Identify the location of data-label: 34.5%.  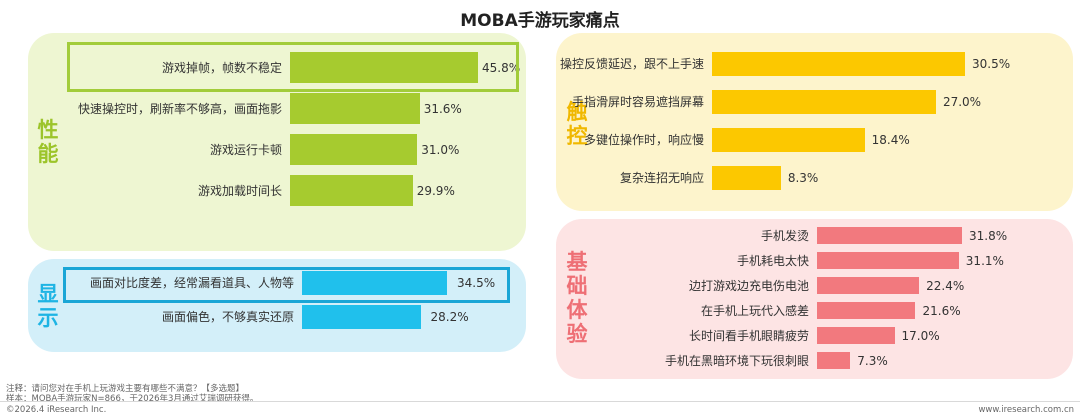
(476, 283).